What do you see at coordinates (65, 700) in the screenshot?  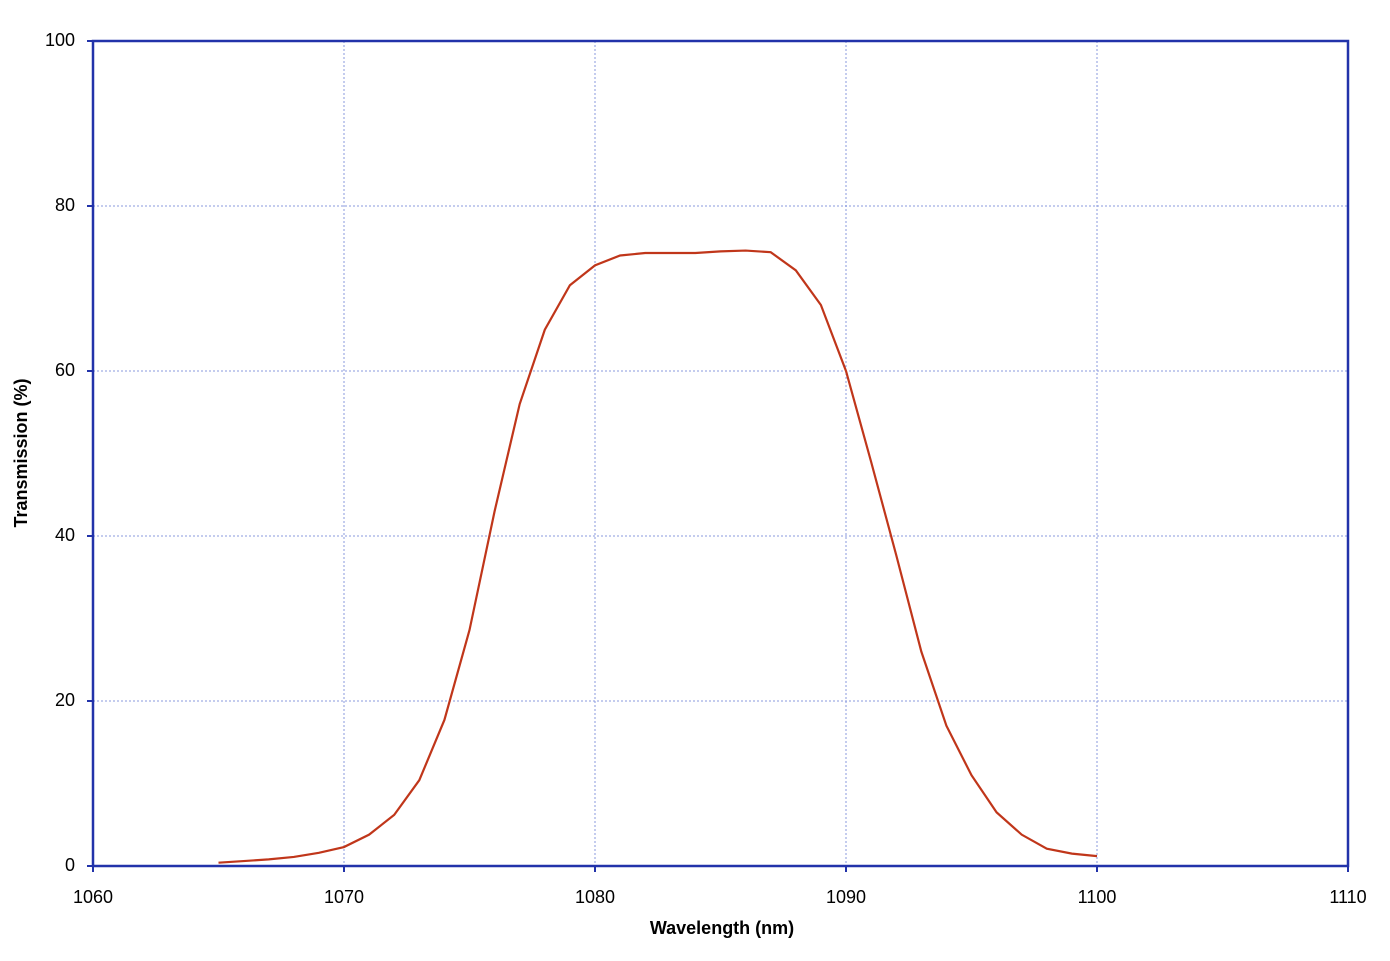 I see `y-tick-label: 20` at bounding box center [65, 700].